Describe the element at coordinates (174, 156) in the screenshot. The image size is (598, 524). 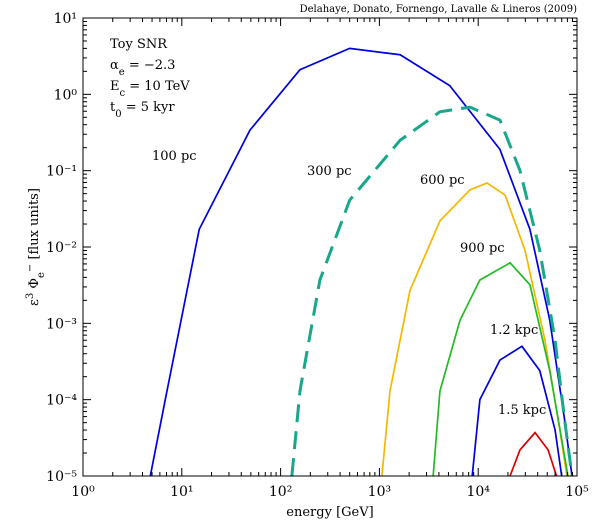
I see `series-label: 100 pc` at that location.